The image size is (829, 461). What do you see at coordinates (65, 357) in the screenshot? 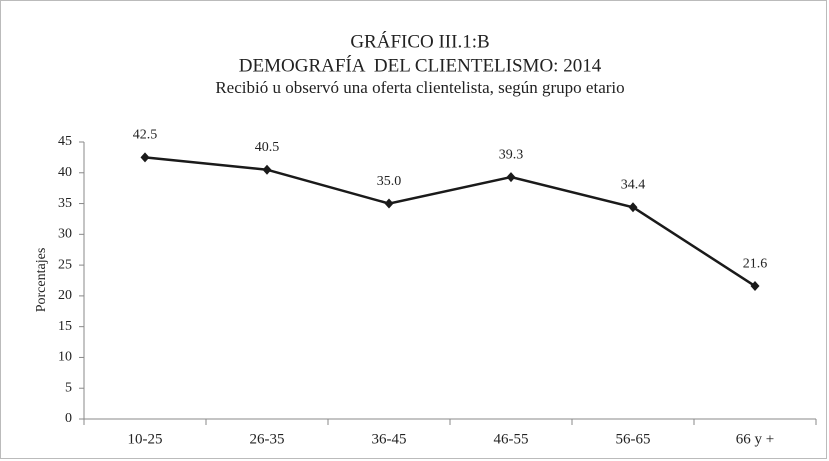
I see `y-tick-label: 10` at bounding box center [65, 357].